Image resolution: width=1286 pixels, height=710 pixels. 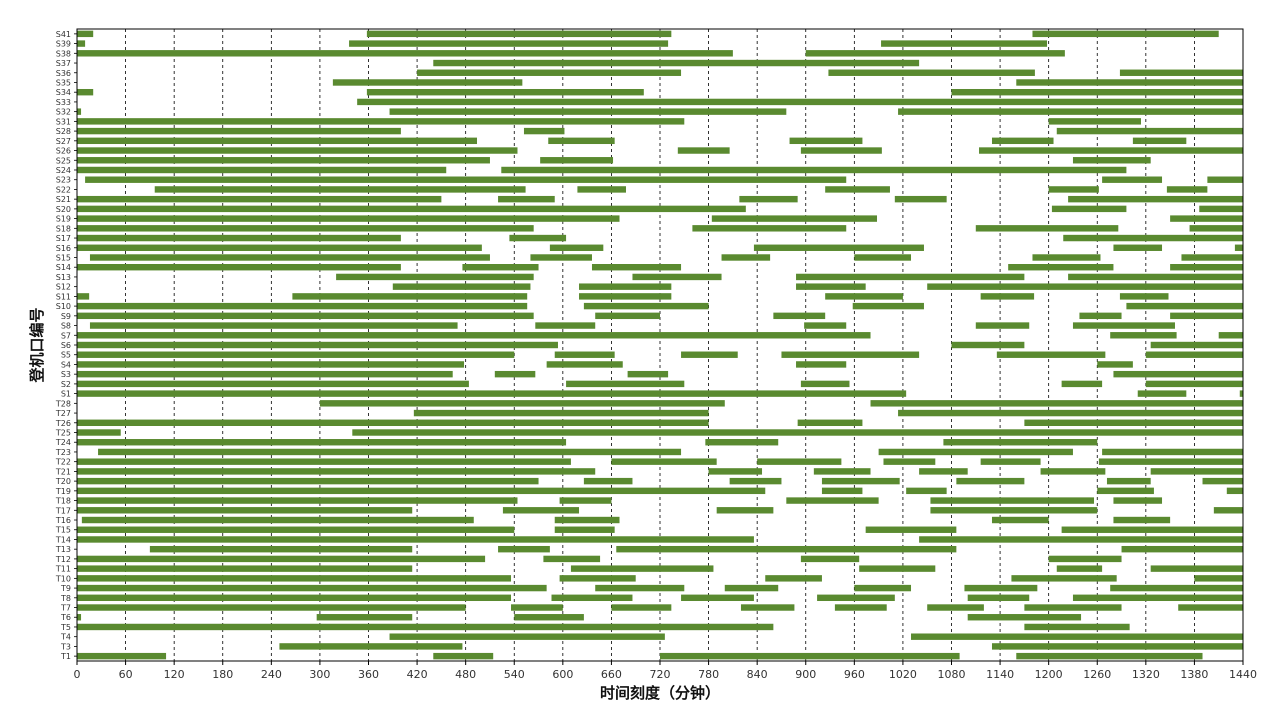 I want to click on y-tick-label: S1, so click(x=66, y=394).